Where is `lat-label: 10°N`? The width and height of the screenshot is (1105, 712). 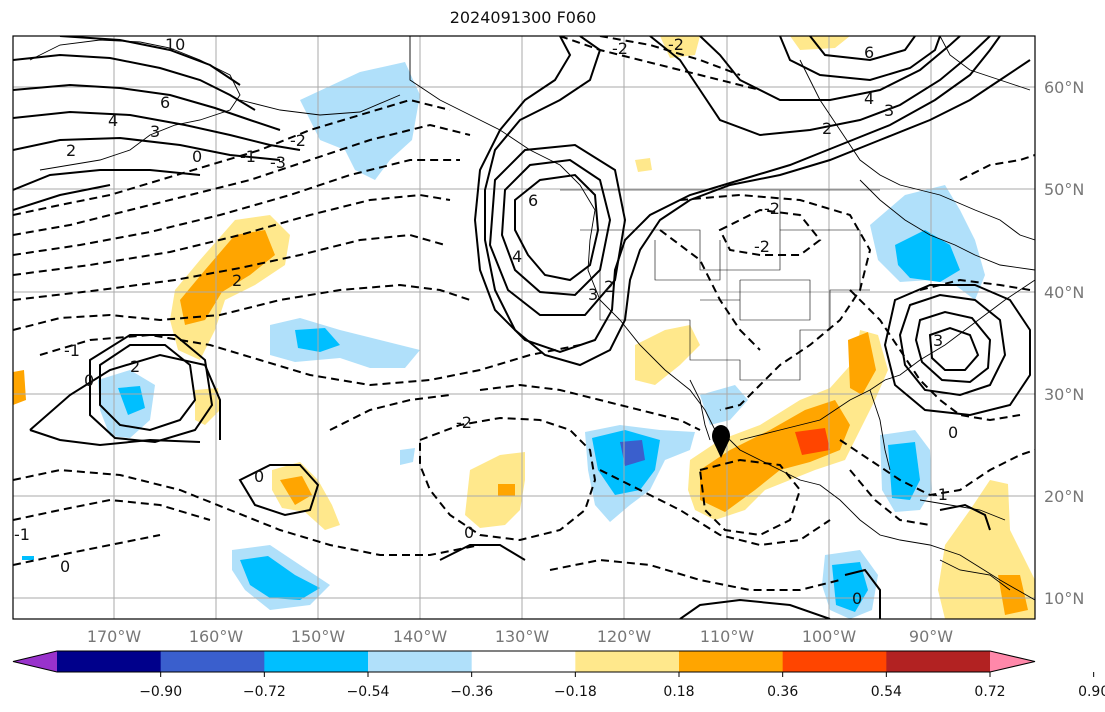 lat-label: 10°N is located at coordinates (1064, 598).